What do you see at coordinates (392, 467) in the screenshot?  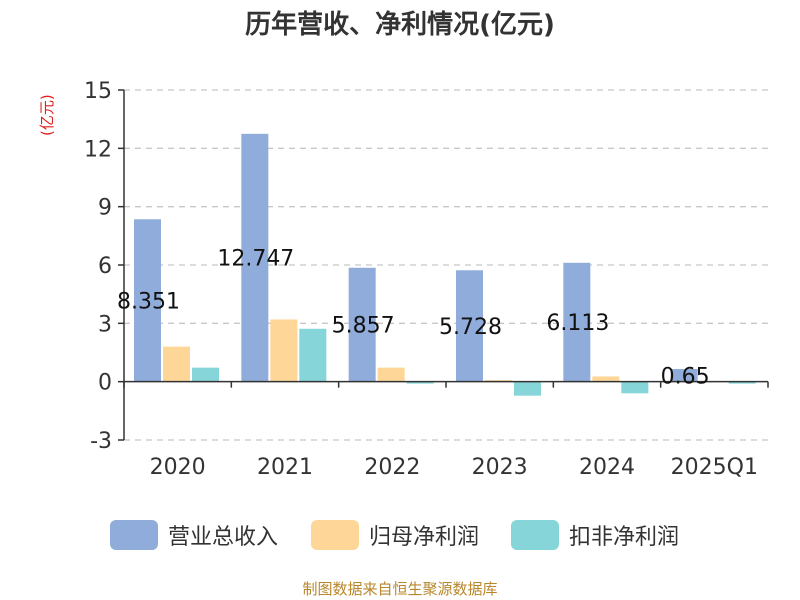 I see `x-tick-label: 2022` at bounding box center [392, 467].